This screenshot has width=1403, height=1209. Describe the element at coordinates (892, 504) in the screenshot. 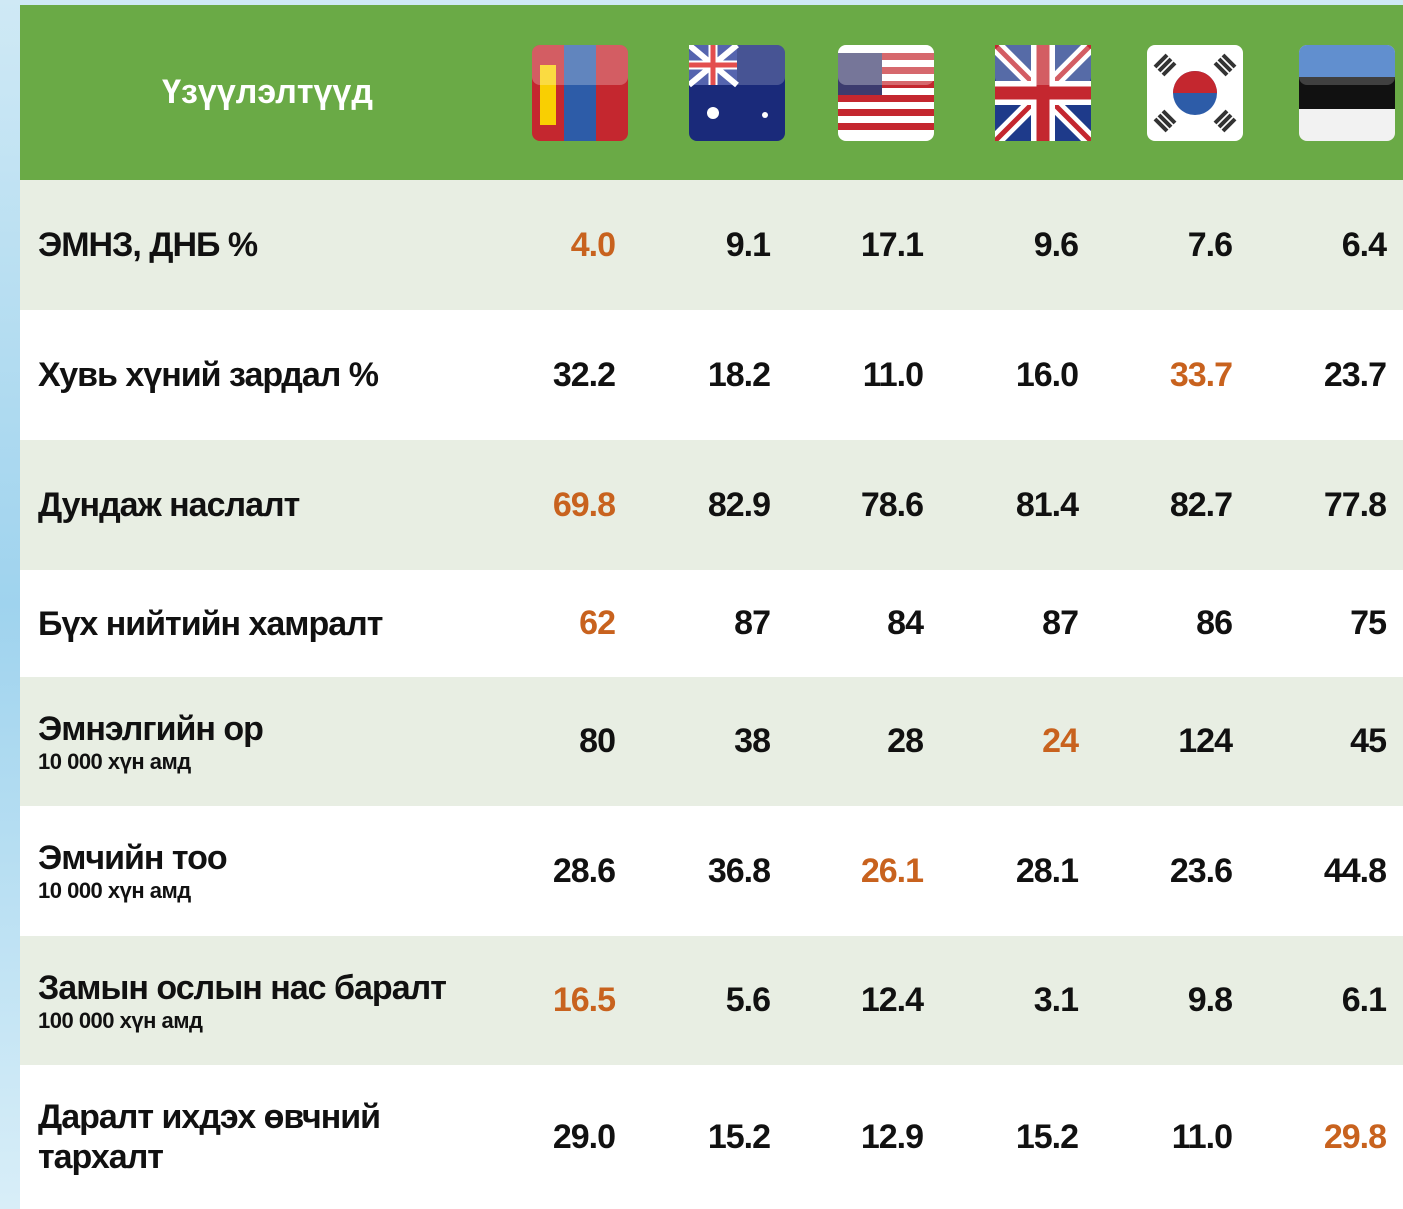

I see `value-cell: 78.6` at that location.